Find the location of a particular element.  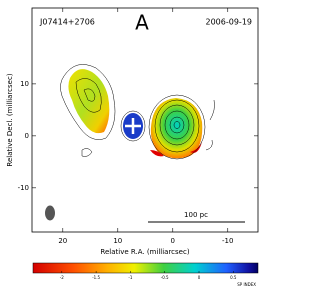

panel-label: A is located at coordinates (142, 23).